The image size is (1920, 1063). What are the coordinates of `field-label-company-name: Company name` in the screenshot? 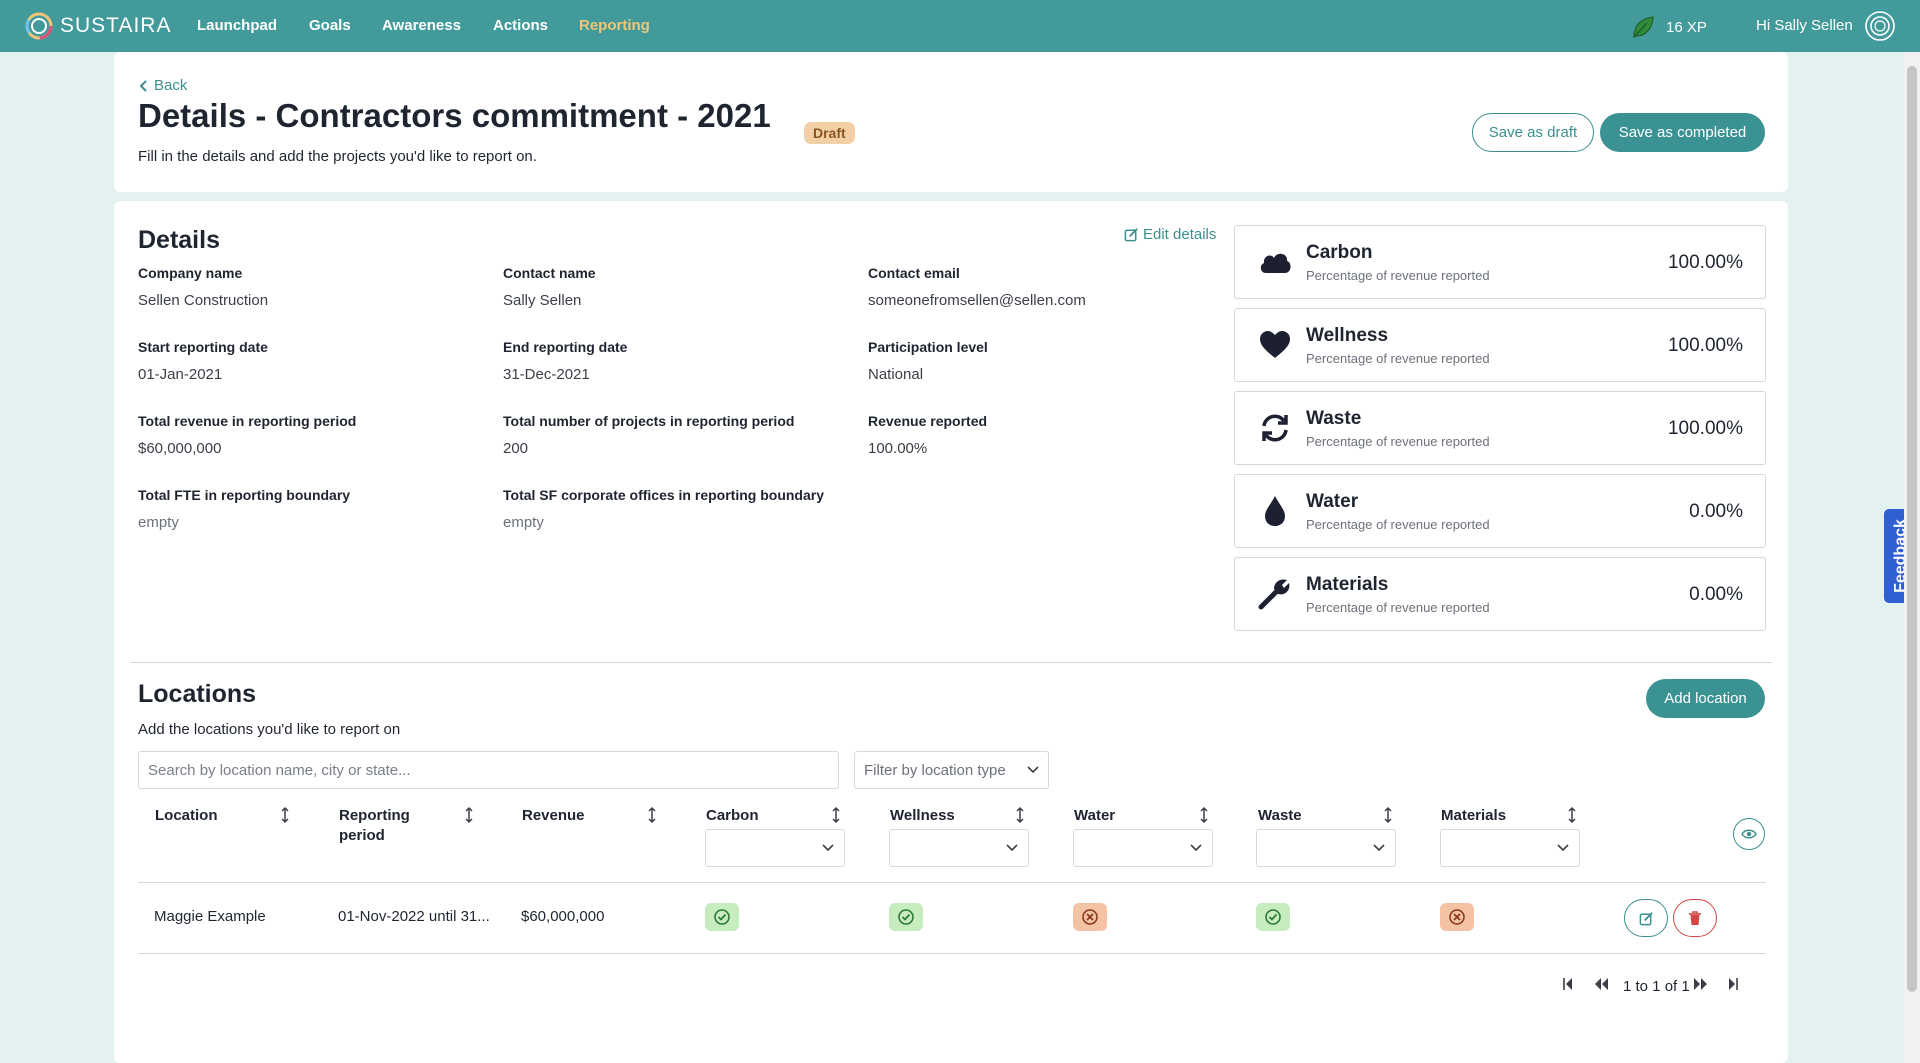 It's located at (190, 273).